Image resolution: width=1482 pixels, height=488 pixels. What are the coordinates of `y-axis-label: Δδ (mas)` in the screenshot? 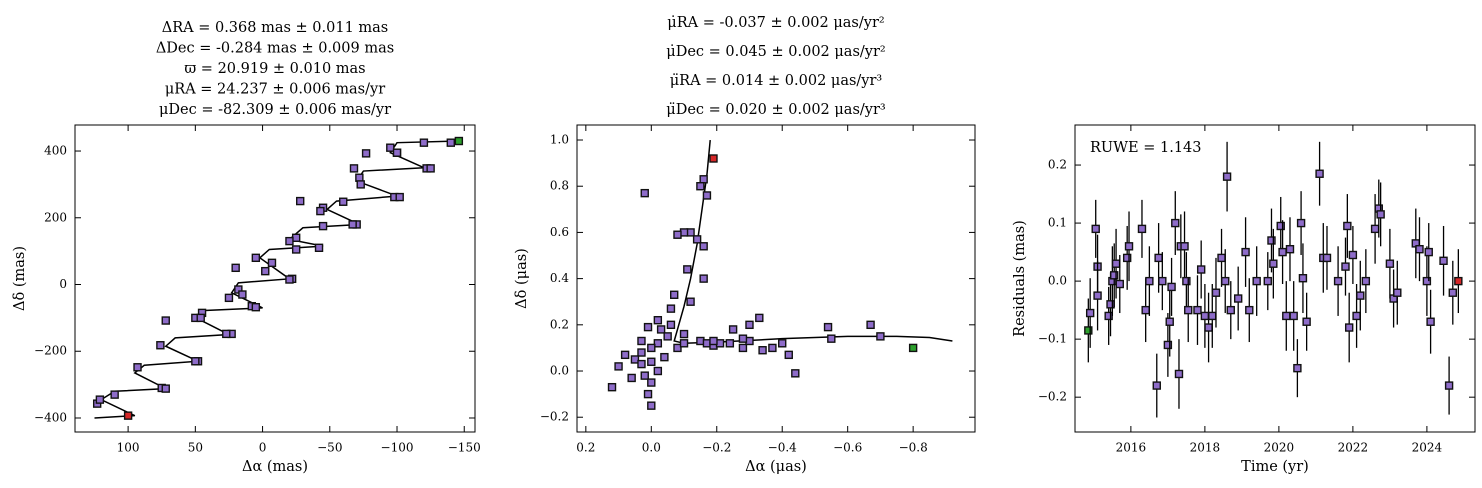 It's located at (20, 278).